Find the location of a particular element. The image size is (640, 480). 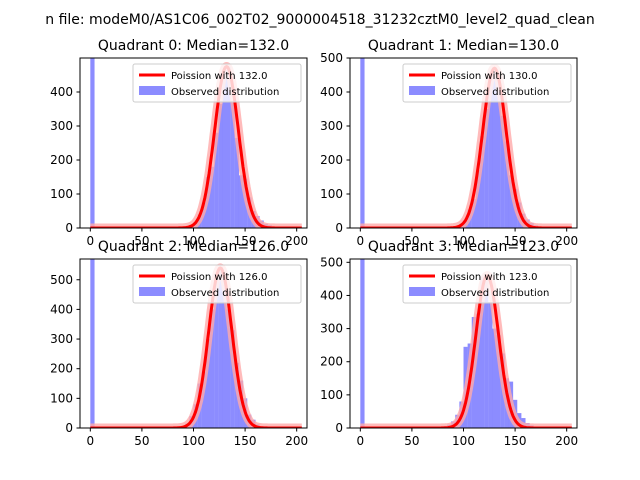

legend-label-poisson: Poission with 130.0 is located at coordinates (489, 76).